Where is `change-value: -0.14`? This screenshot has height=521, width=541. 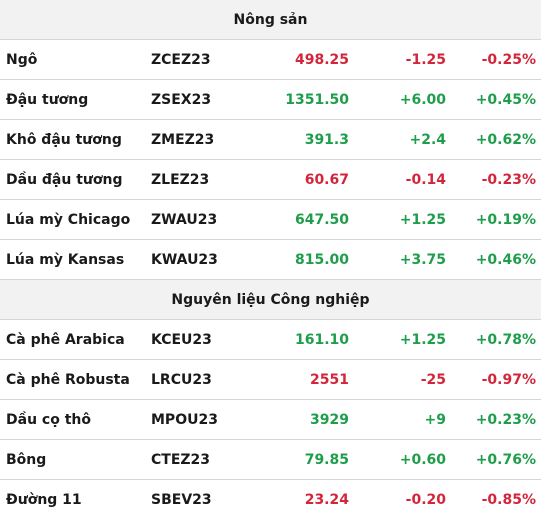
change-value: -0.14 is located at coordinates (425, 179).